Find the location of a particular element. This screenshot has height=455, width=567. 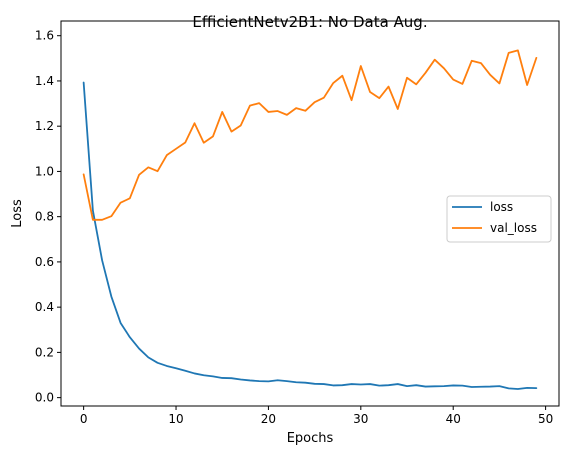

y-axis-label: Loss is located at coordinates (17, 213).